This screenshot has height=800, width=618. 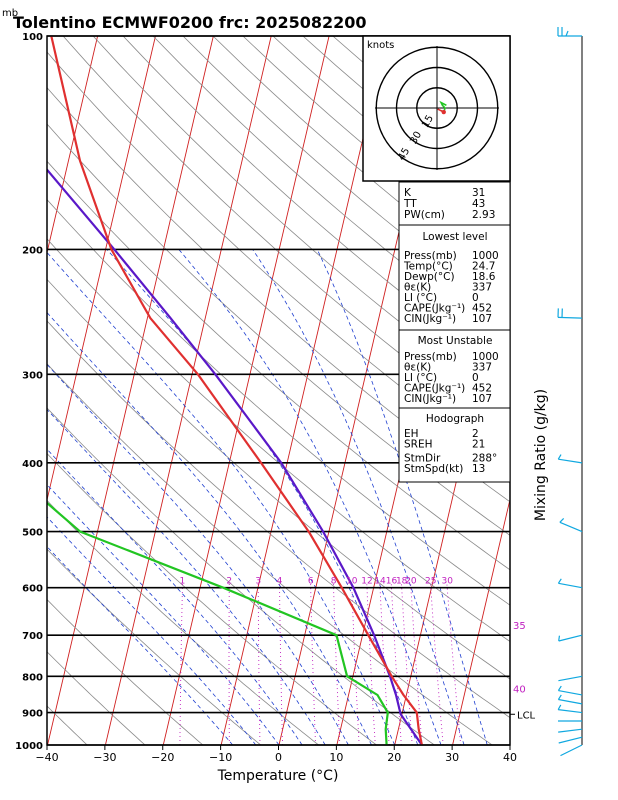 I want to click on mixing-ratio-label: 10, so click(x=352, y=582).